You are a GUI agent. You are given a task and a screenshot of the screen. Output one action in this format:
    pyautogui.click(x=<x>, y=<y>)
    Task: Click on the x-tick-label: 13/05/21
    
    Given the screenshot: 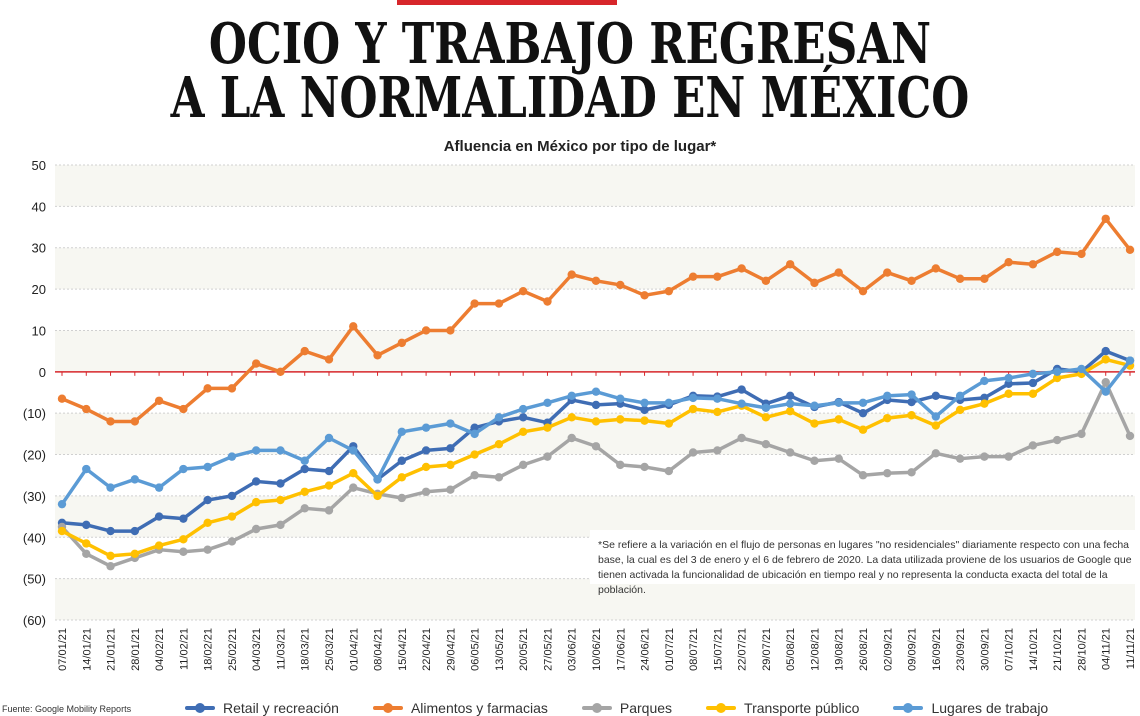 What is the action you would take?
    pyautogui.click(x=500, y=649)
    